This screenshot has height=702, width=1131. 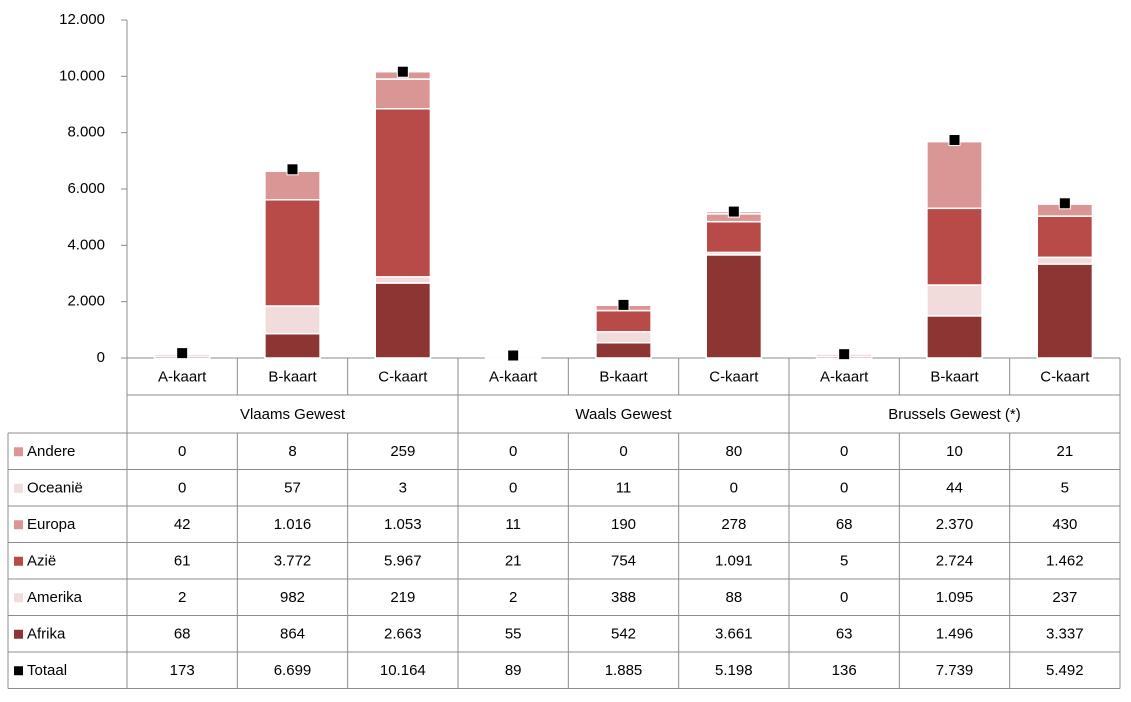 What do you see at coordinates (82, 19) in the screenshot?
I see `y-tick-label: 12.000` at bounding box center [82, 19].